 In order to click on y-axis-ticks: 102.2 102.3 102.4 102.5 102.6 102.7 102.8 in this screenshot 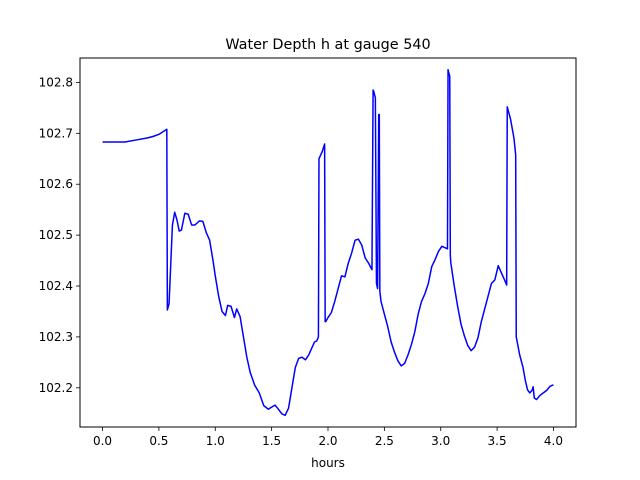, I will do `click(59, 235)`.